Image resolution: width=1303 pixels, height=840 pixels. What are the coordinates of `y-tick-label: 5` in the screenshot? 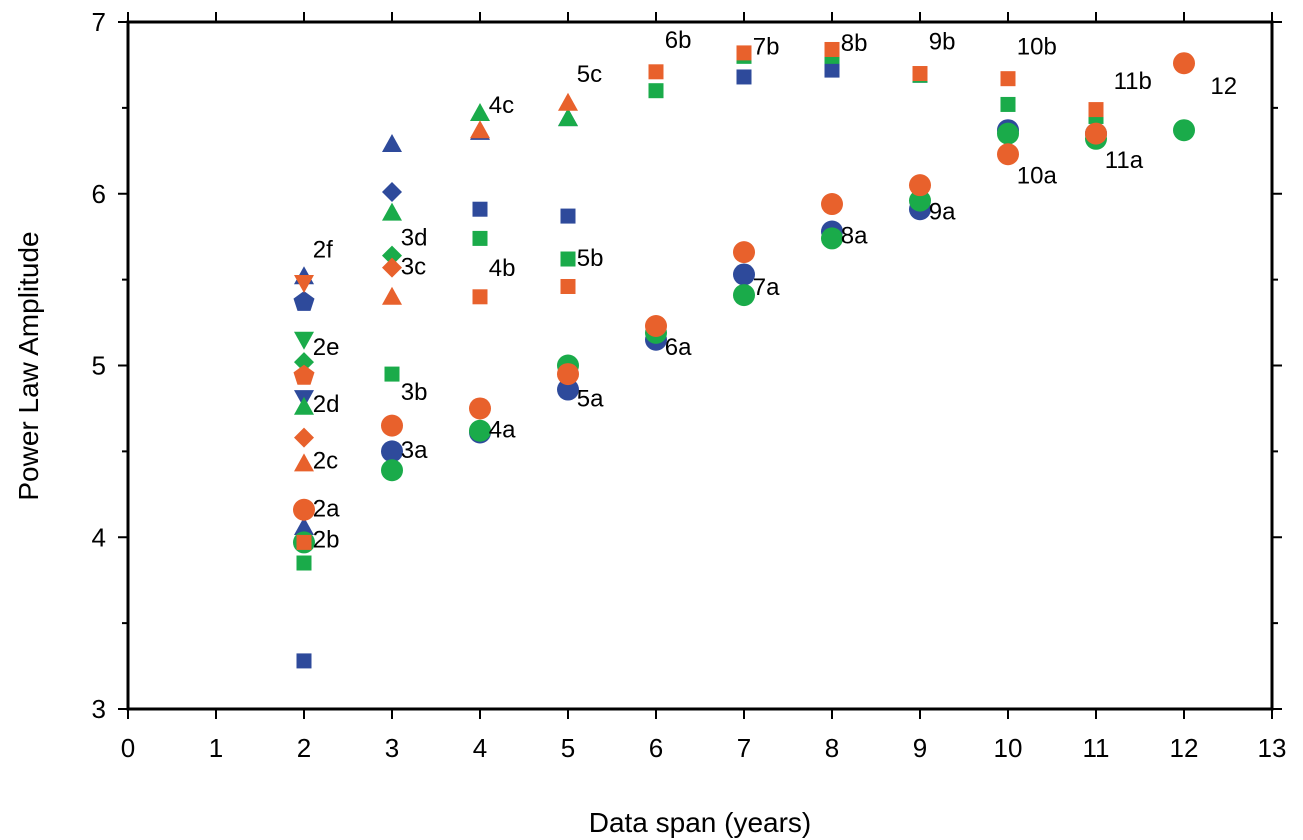 It's located at (99, 366).